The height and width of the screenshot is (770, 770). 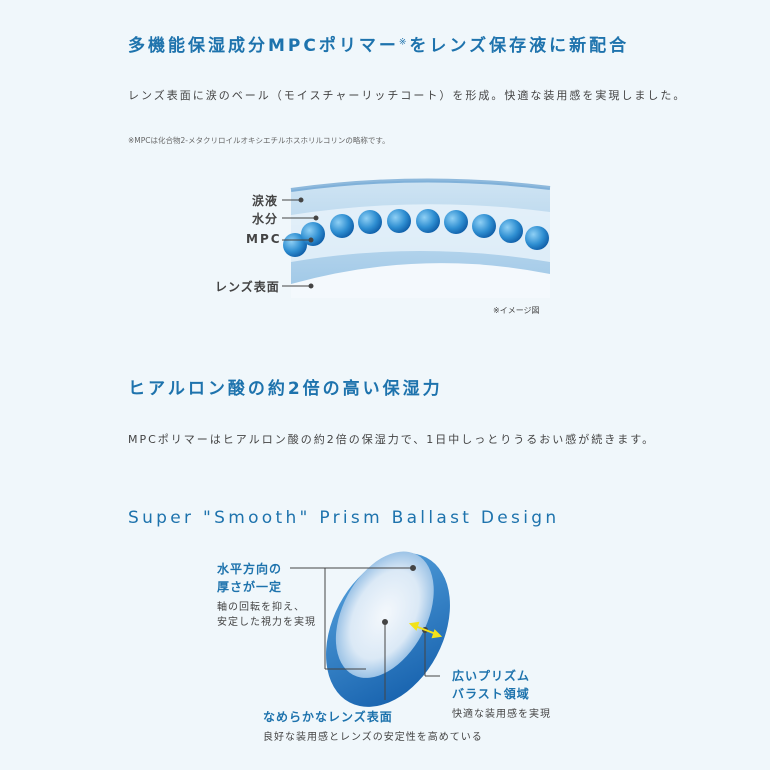 I want to click on section3-title: Super "Smooth" Prism Ballast Design, so click(x=344, y=518).